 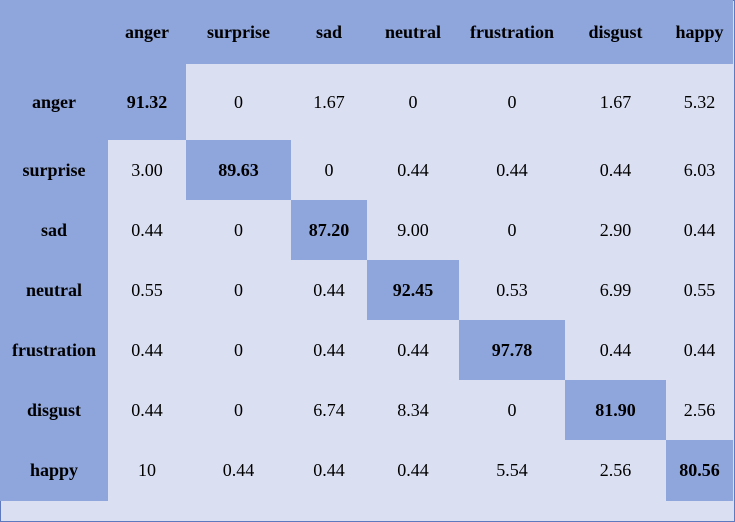 I want to click on table-row: disgust 0.44 0 6.74 8.34 0 81.90 2.56, so click(x=366, y=410).